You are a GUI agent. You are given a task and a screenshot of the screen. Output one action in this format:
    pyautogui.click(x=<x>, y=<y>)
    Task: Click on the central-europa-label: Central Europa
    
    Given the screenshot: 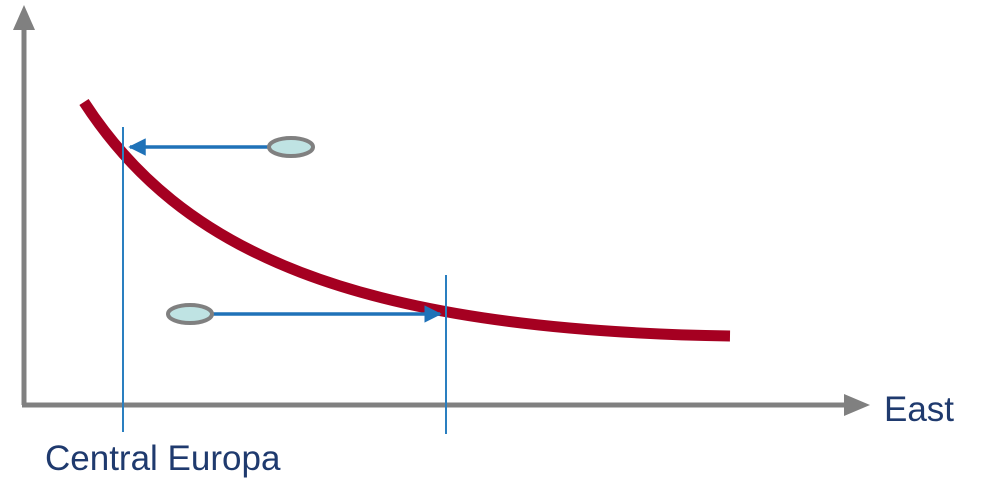 What is the action you would take?
    pyautogui.click(x=163, y=458)
    